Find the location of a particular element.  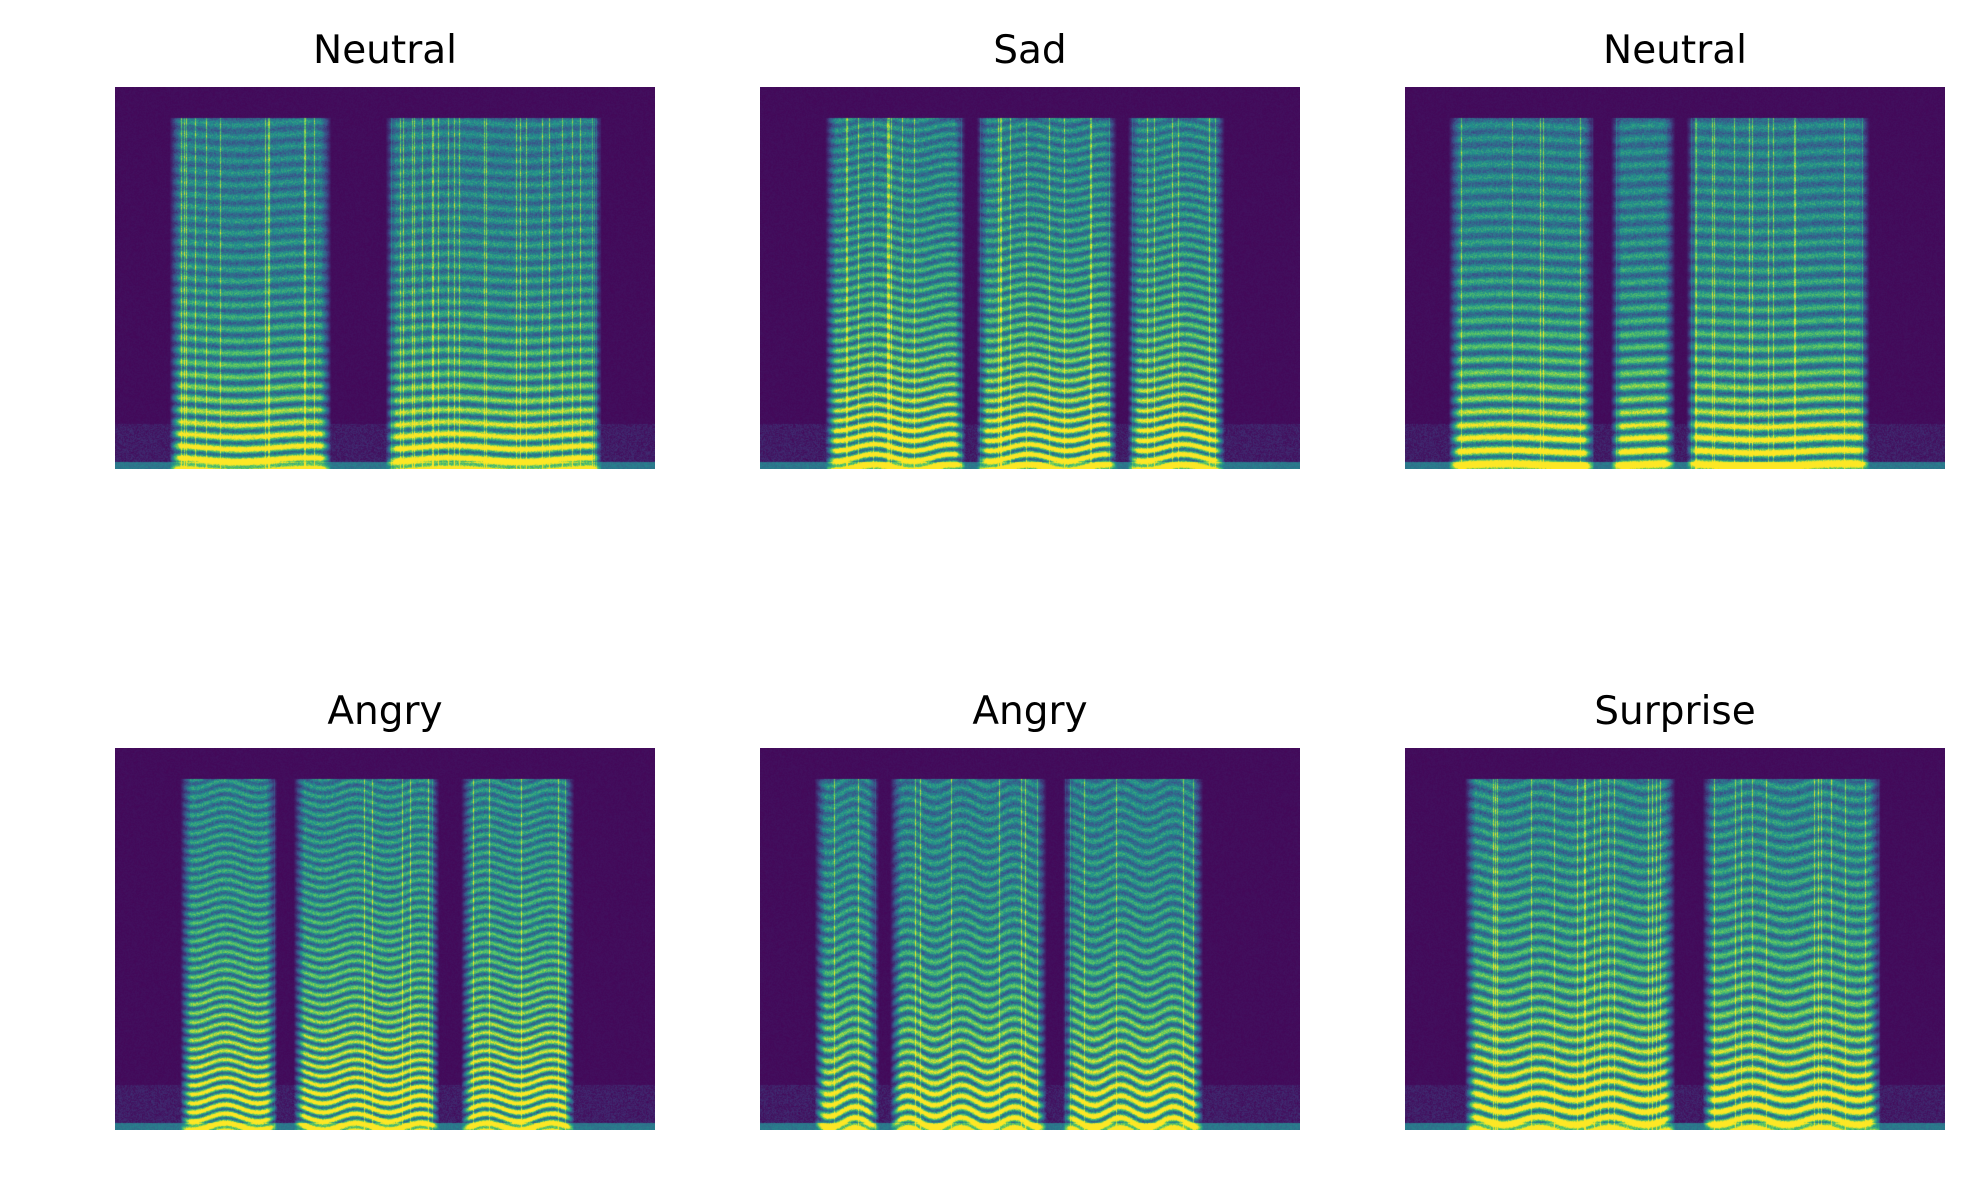

panel-title: Surprise is located at coordinates (1675, 711).